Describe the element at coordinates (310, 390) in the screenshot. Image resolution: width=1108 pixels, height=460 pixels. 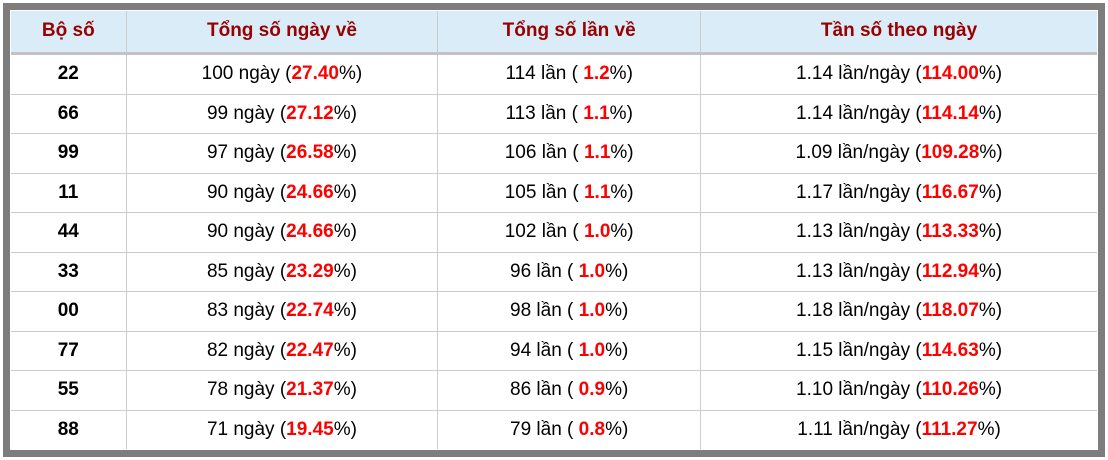
I see `days-percent: 21.37` at that location.